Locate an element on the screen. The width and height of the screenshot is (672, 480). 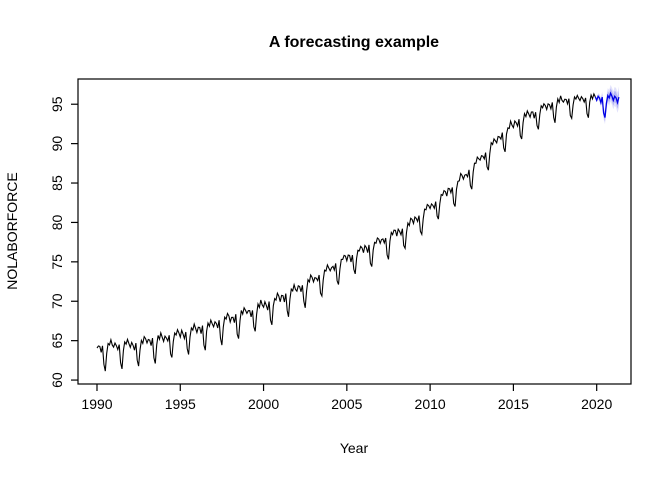
y-tick-label: 60 is located at coordinates (57, 380).